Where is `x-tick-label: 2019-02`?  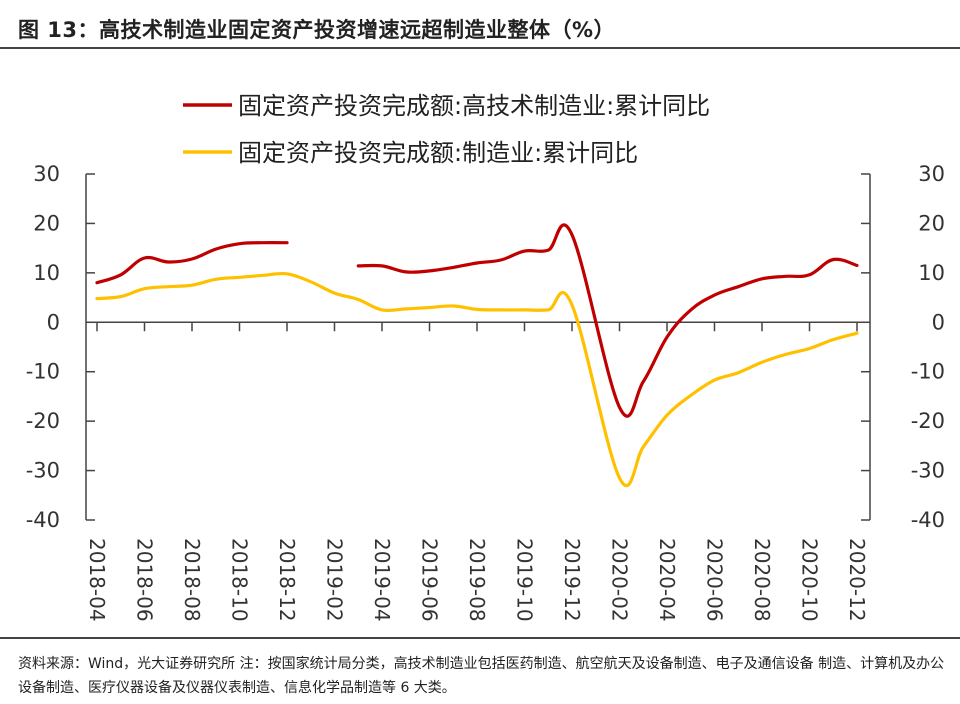 x-tick-label: 2019-02 is located at coordinates (335, 580).